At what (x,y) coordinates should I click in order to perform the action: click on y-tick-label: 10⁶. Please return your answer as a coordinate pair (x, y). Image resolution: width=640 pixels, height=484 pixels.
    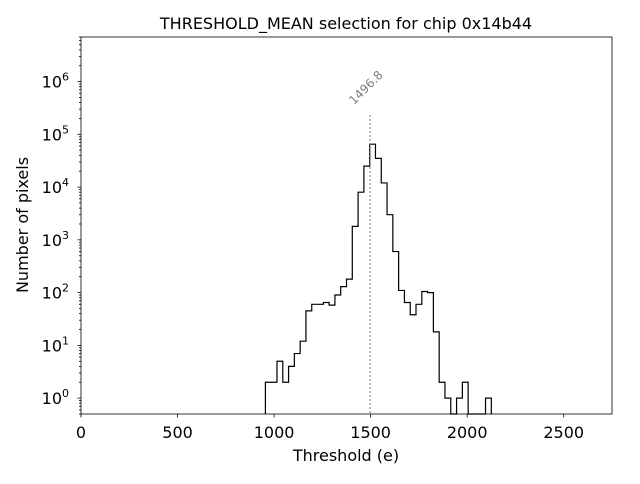
    Looking at the image, I should click on (55, 81).